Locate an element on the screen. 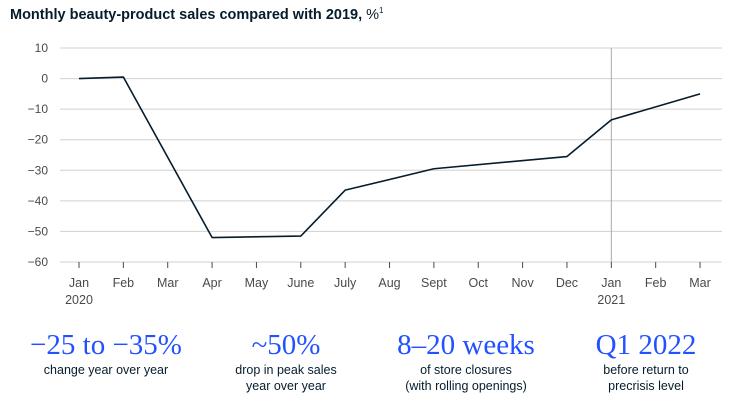 This screenshot has height=406, width=754. stat-value: −25 to −35% is located at coordinates (106, 345).